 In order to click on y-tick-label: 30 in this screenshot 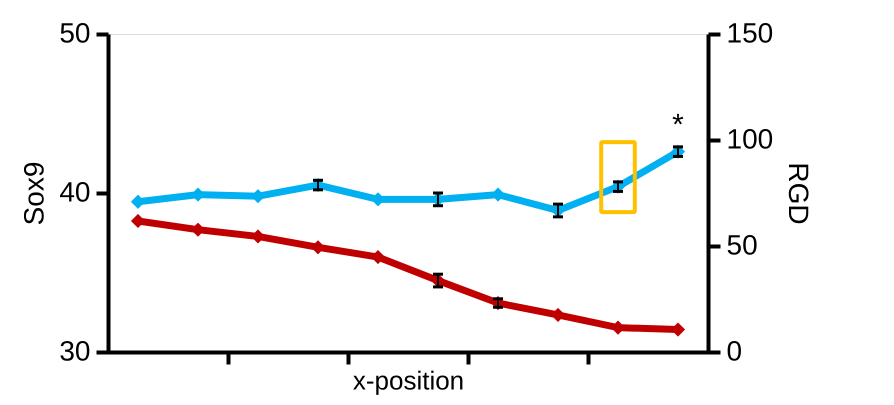, I will do `click(74, 351)`.